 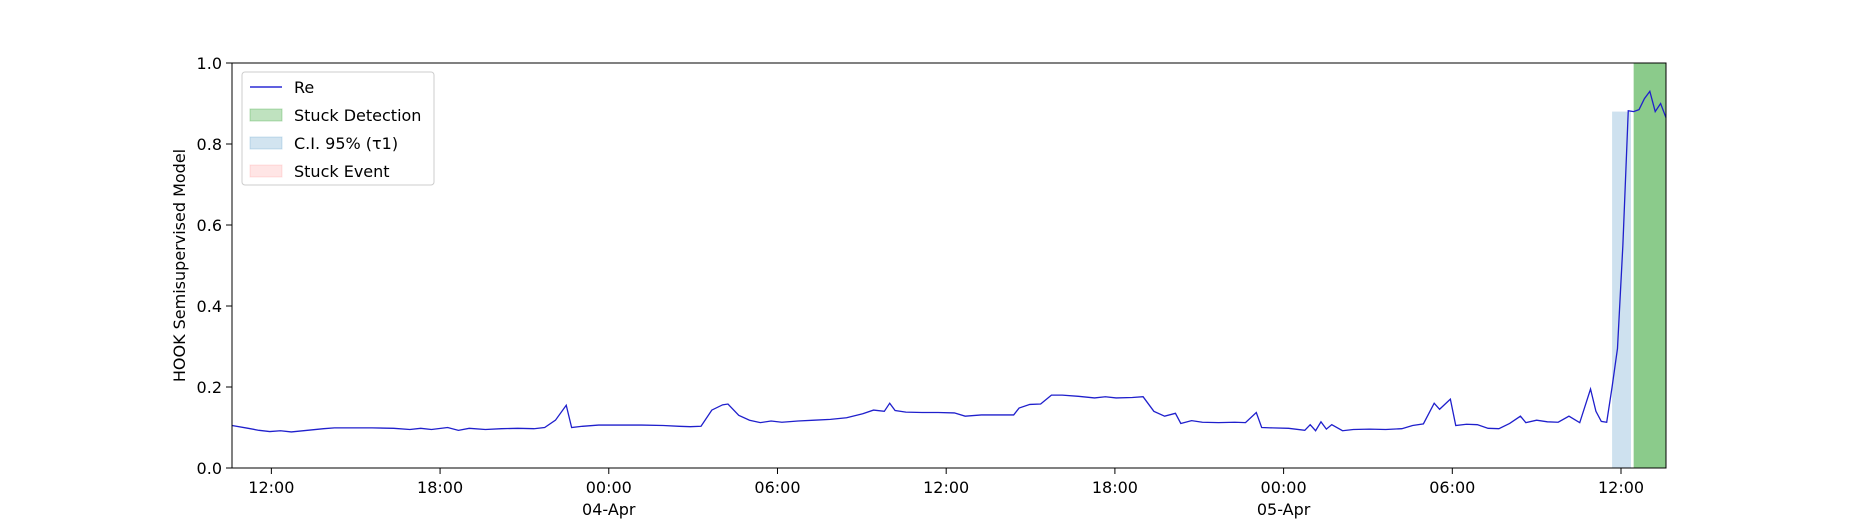 I want to click on legend-label-stuck_detection: Stuck Detection, so click(x=357, y=115).